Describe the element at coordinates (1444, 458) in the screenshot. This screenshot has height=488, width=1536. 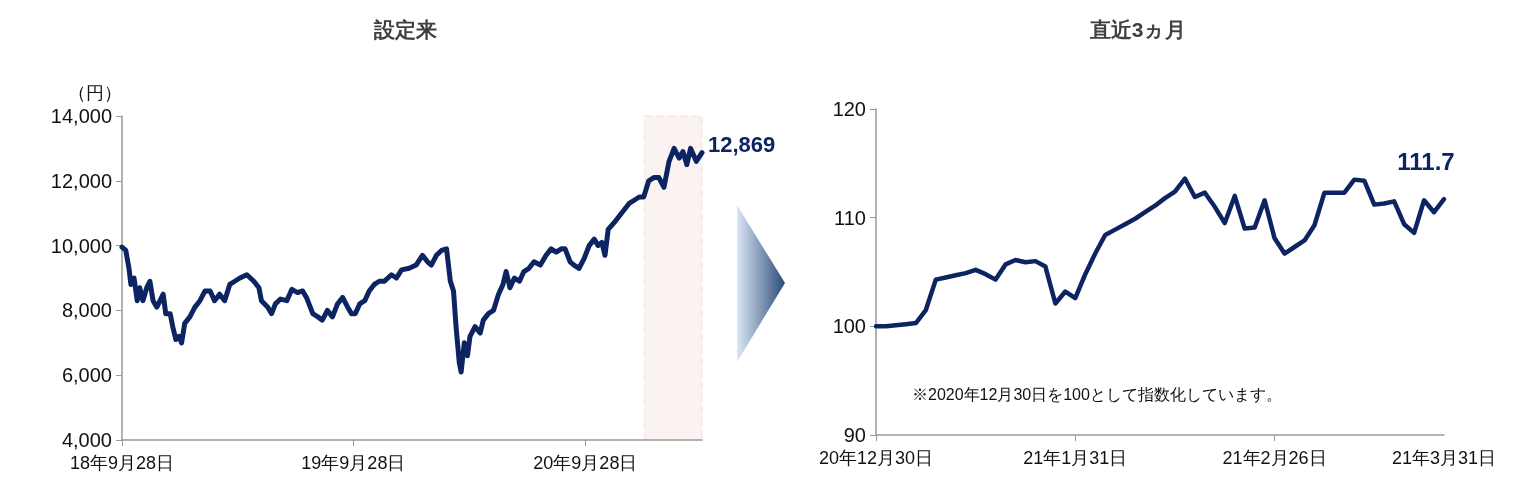
I see `x-tick-label: 21年3月31日` at that location.